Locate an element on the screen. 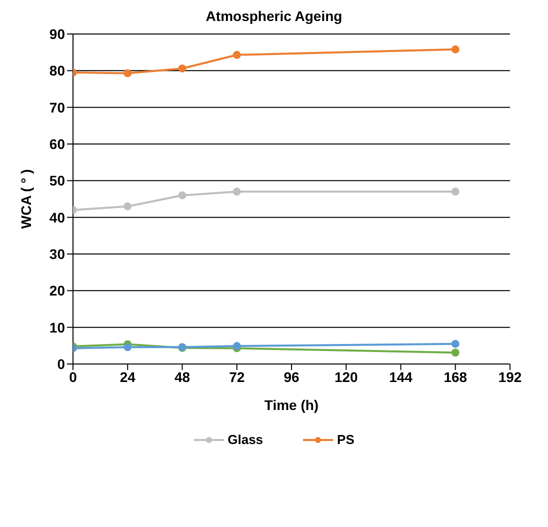 The width and height of the screenshot is (548, 527). y-axis-title: WCA ( ° ) is located at coordinates (26, 199).